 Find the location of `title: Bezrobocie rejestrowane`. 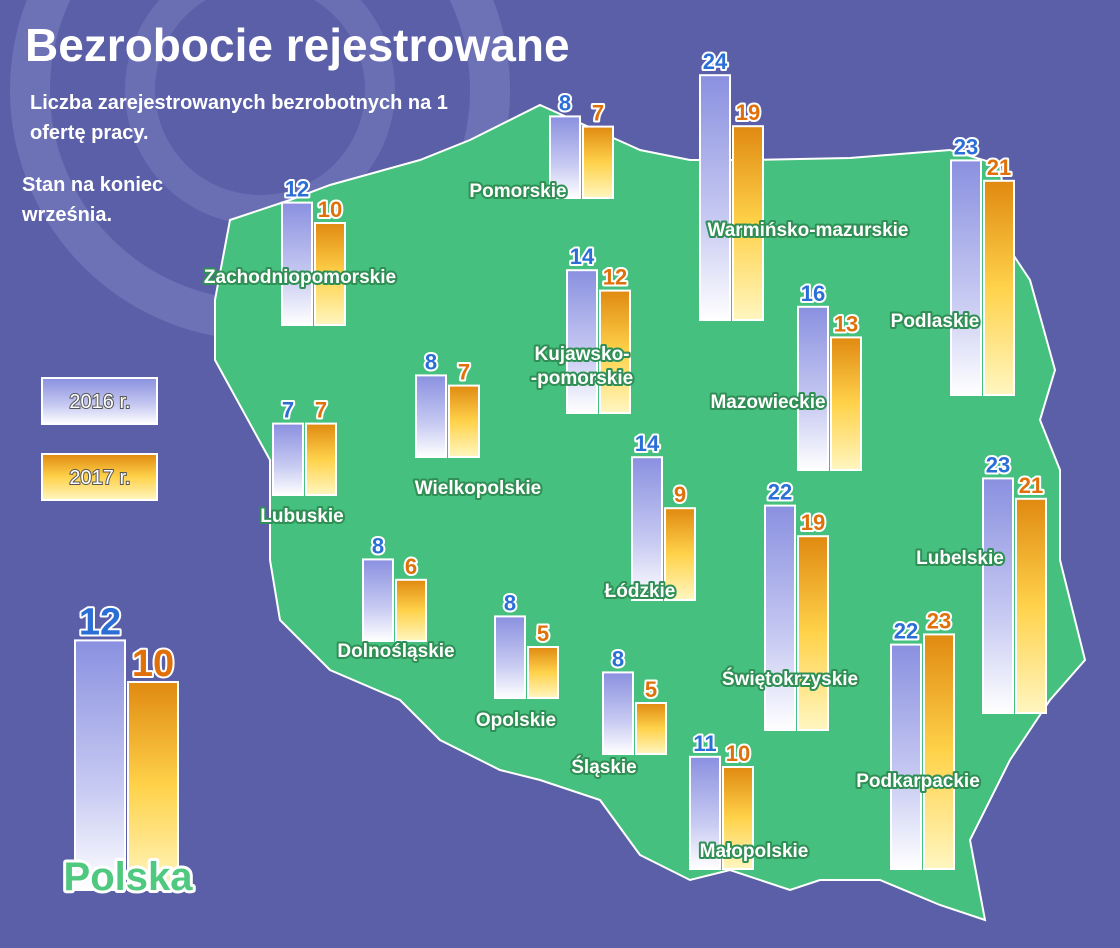

title: Bezrobocie rejestrowane is located at coordinates (297, 45).